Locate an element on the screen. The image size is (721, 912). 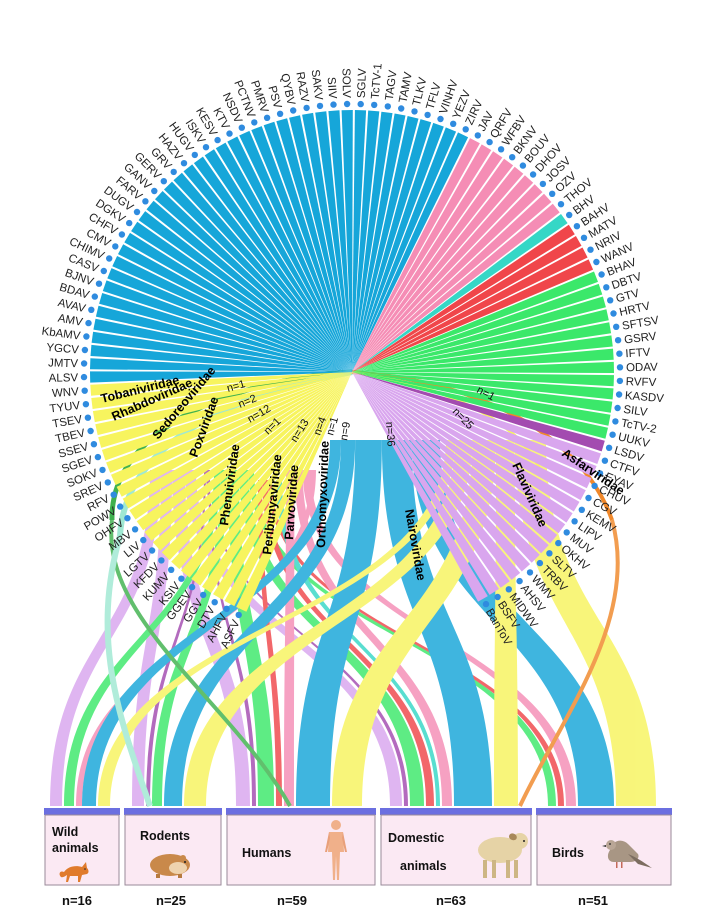
virus-label: JMTV is located at coordinates (63, 363).